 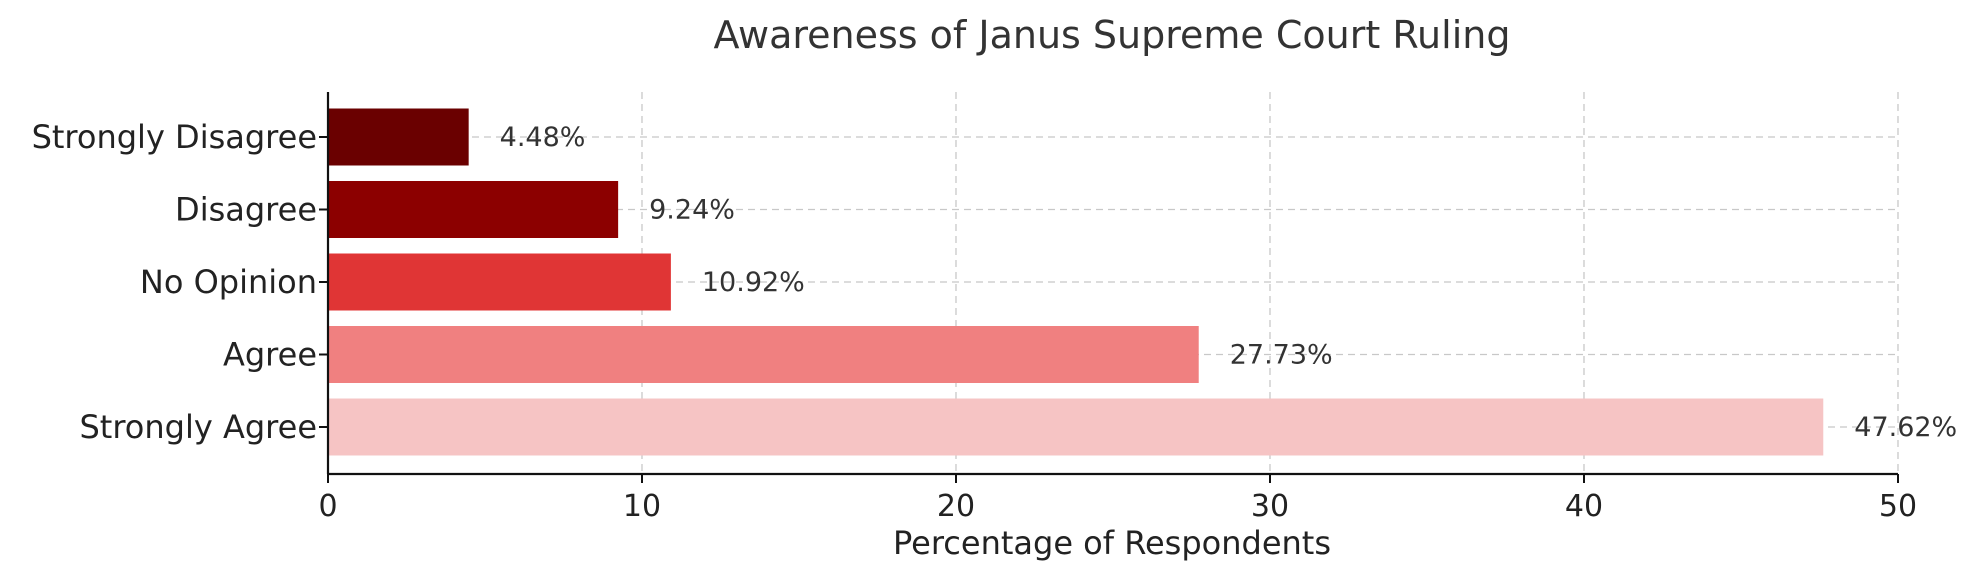 What do you see at coordinates (1905, 427) in the screenshot?
I see `data-label: 47.62%` at bounding box center [1905, 427].